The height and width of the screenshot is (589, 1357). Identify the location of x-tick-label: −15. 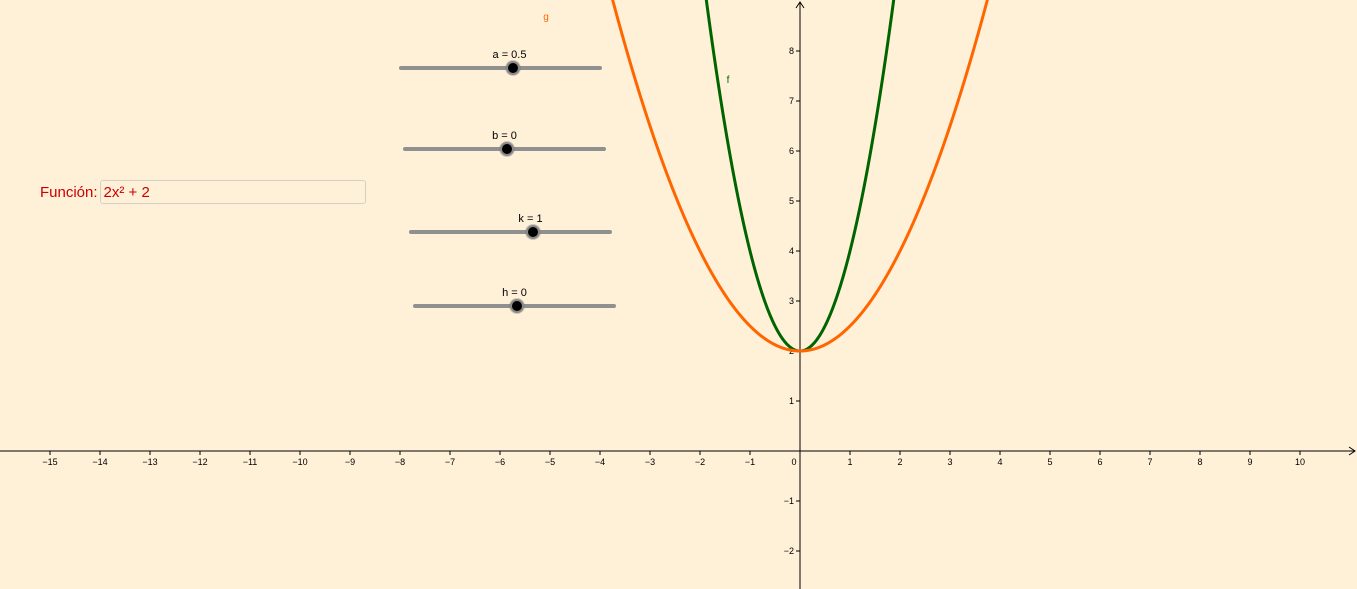
(49, 462).